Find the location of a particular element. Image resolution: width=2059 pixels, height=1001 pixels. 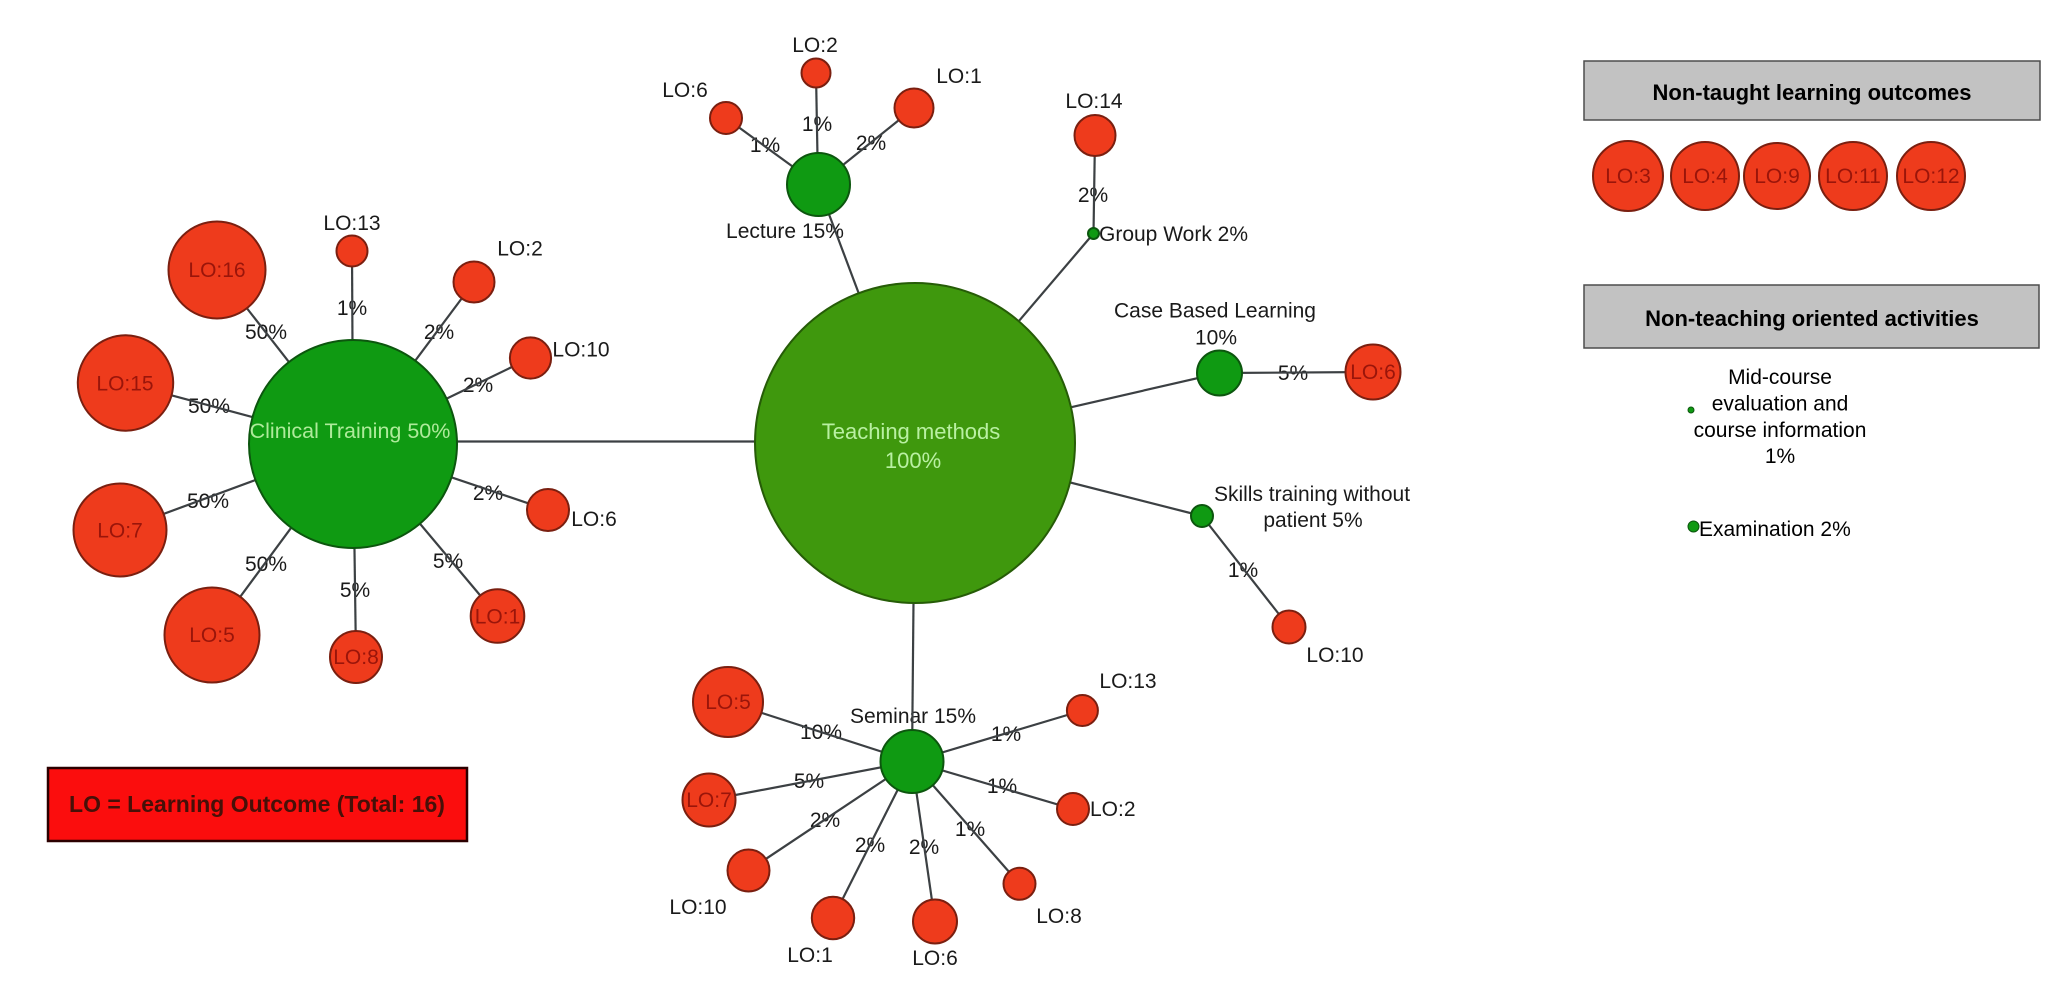

svg-text: LO:11 is located at coordinates (1853, 176).